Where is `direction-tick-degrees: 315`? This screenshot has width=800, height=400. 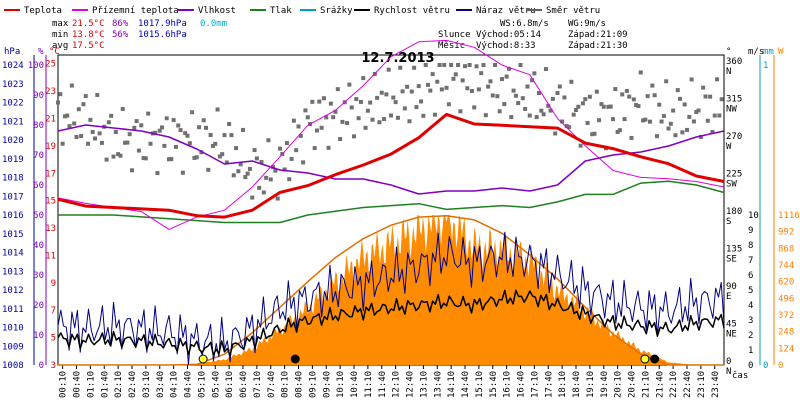 direction-tick-degrees: 315 is located at coordinates (734, 100).